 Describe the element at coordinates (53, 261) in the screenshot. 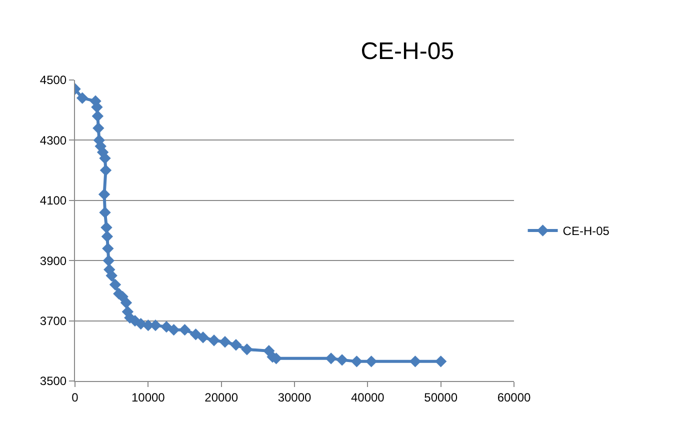

I see `y-tick-label: 3900` at that location.